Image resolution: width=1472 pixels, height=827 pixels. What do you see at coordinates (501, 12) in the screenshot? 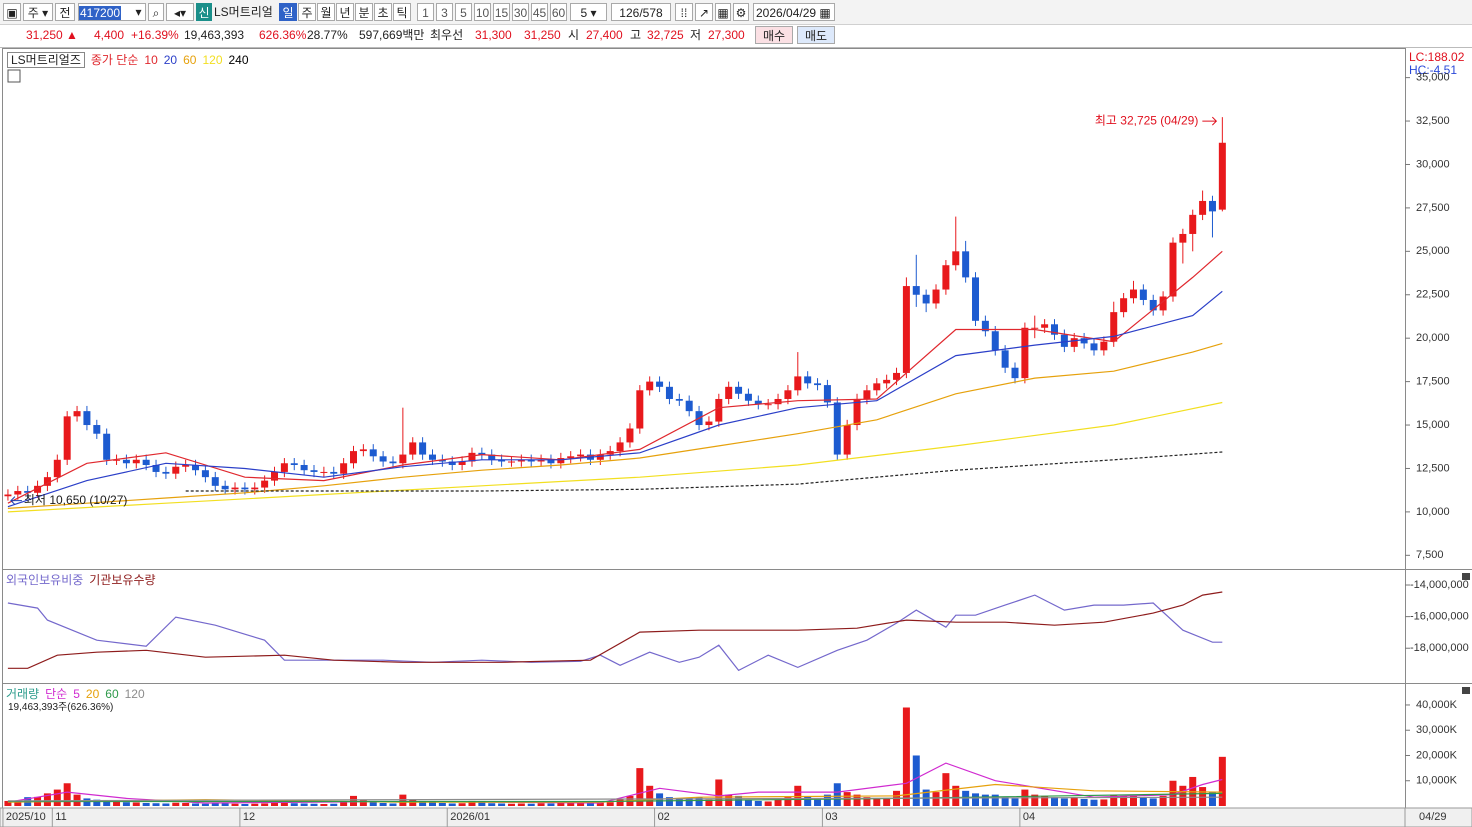
I see `interval-button: 15` at bounding box center [501, 12].